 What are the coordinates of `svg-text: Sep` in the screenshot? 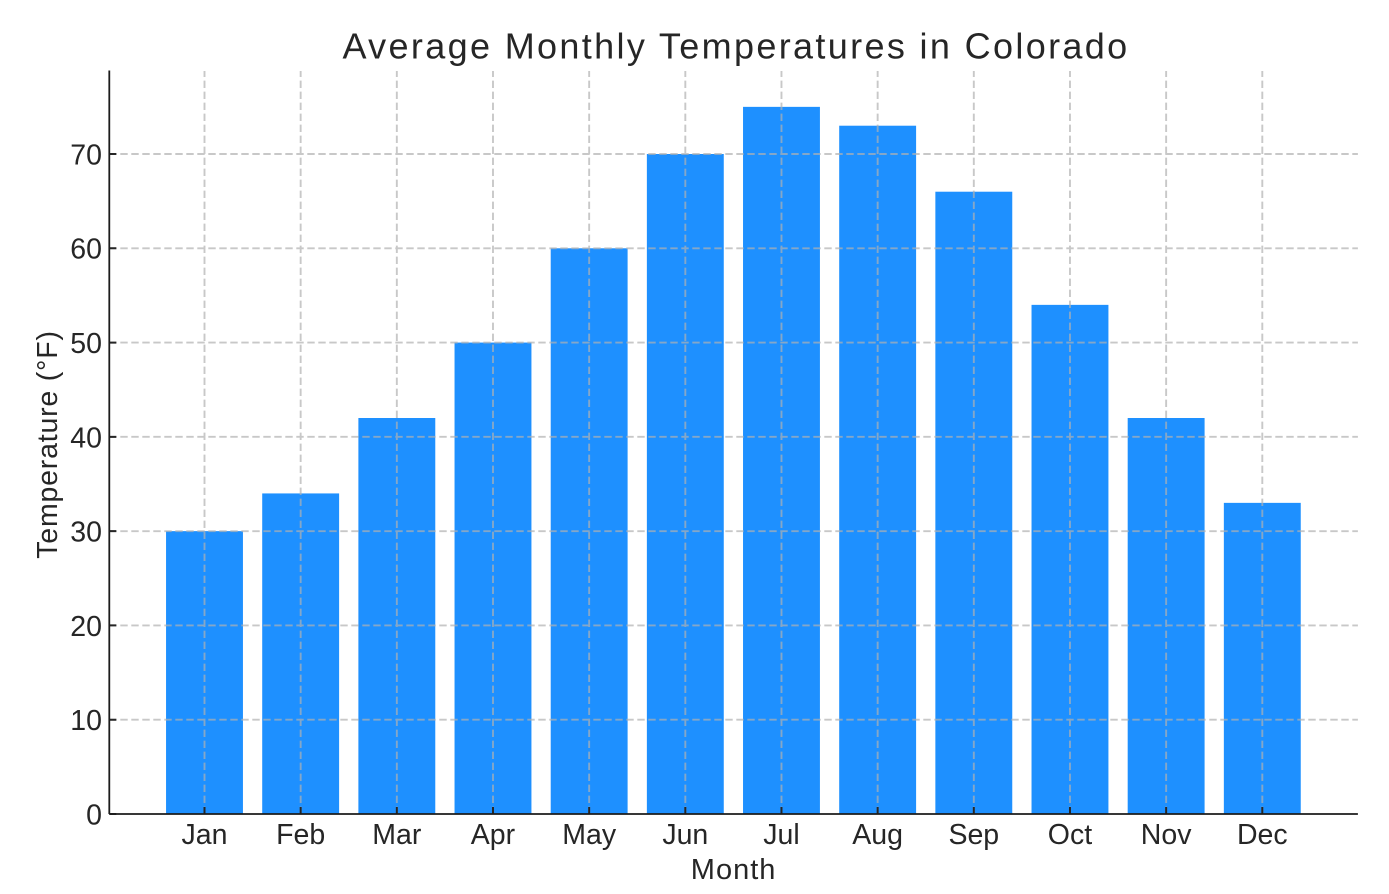 It's located at (973, 835).